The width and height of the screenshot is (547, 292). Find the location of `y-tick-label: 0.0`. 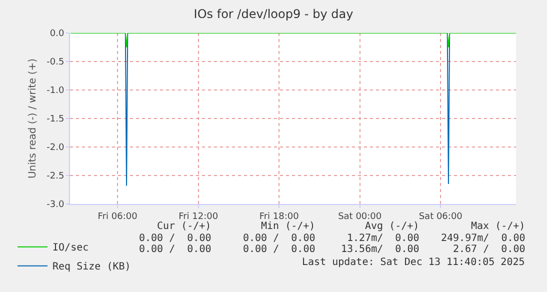

y-tick-label: 0.0 is located at coordinates (57, 34).